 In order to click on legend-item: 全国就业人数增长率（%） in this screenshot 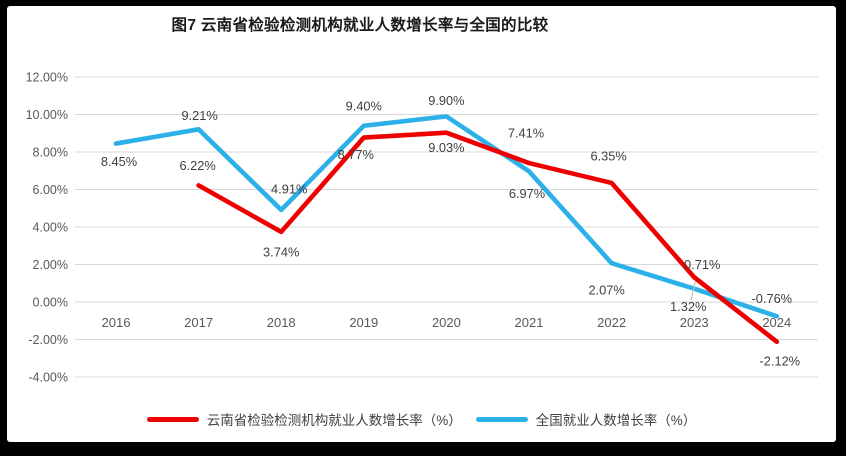, I will do `click(586, 419)`.